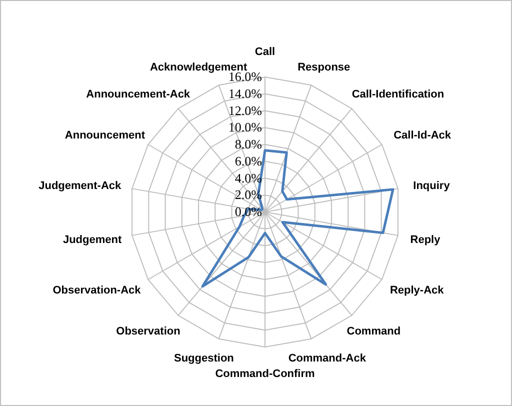  I want to click on spoke-label: Observation, so click(148, 332).